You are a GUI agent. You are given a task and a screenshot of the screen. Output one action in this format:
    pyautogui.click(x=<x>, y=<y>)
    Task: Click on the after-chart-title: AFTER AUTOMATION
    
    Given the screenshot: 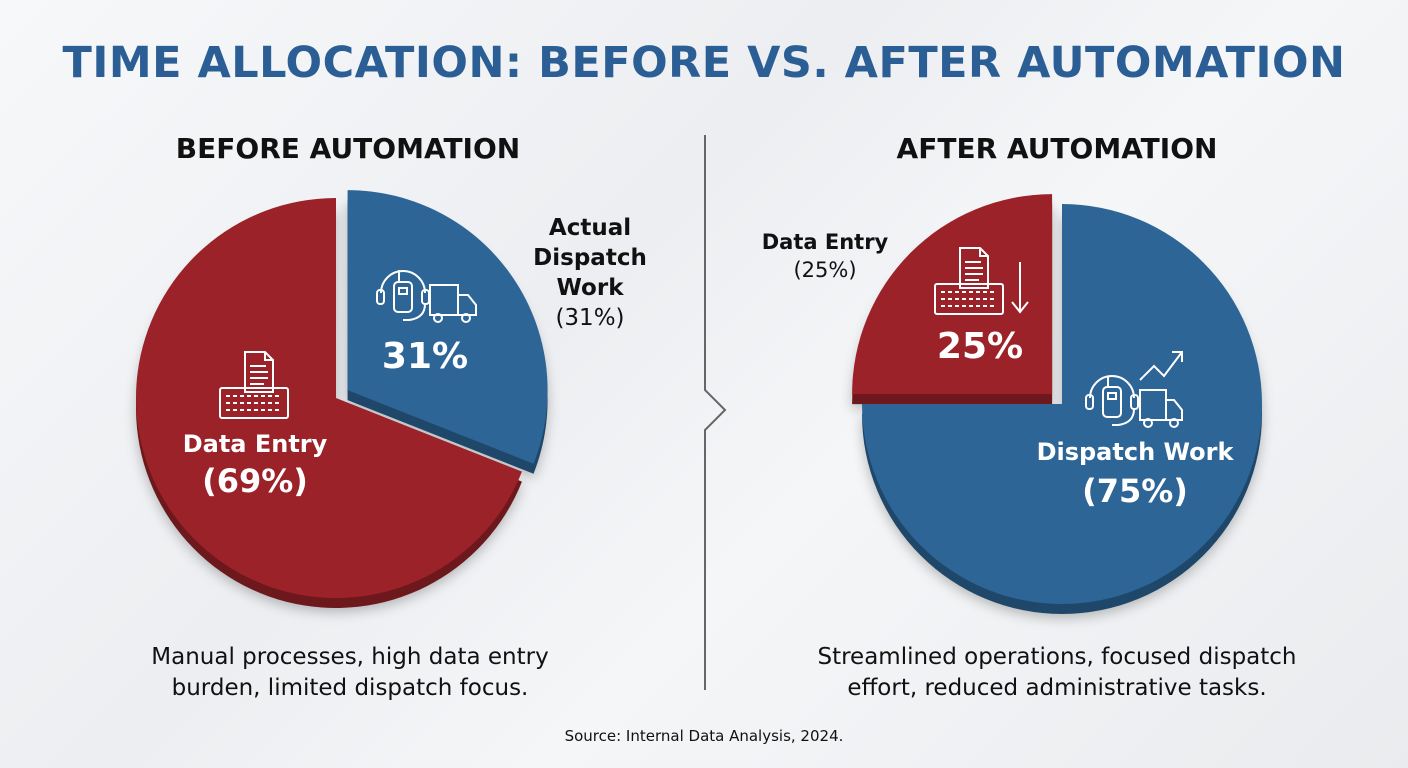 What is the action you would take?
    pyautogui.click(x=1057, y=148)
    